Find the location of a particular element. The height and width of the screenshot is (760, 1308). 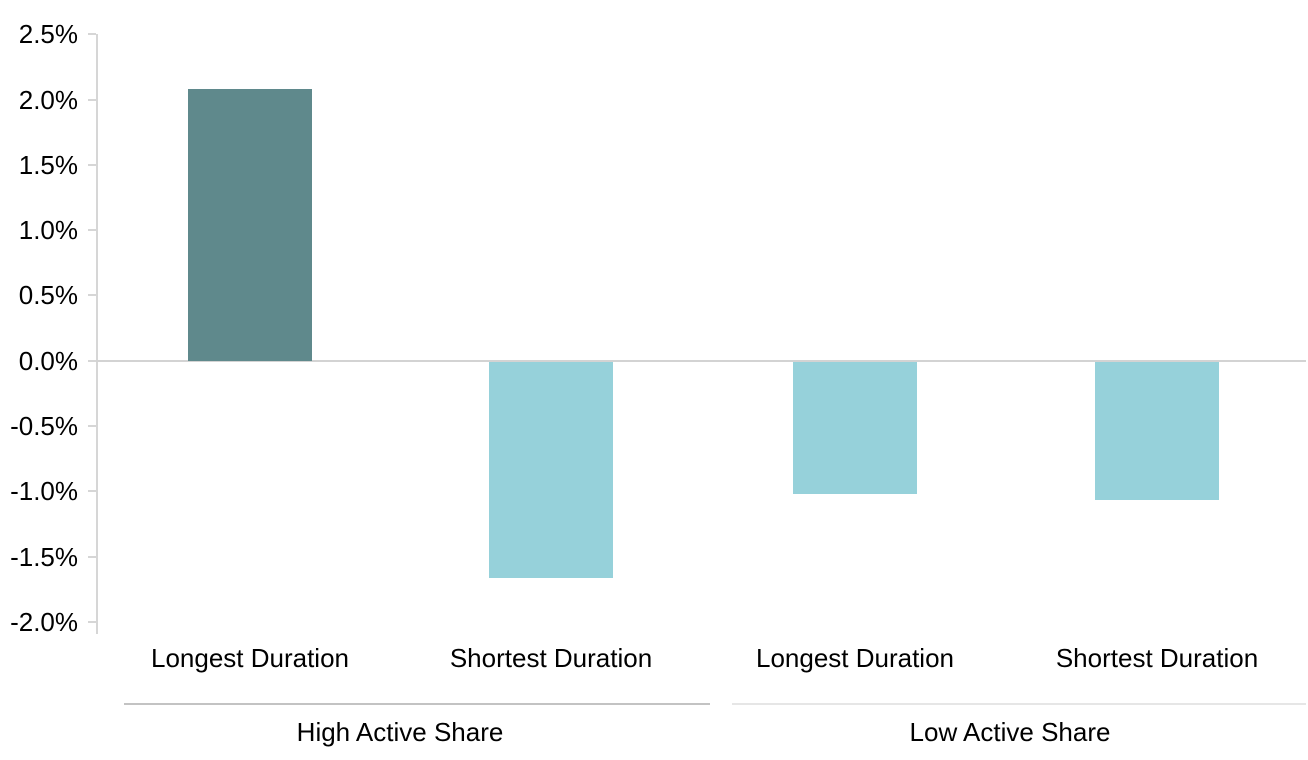

y-axis-tick-label: -1.5% is located at coordinates (44, 556).